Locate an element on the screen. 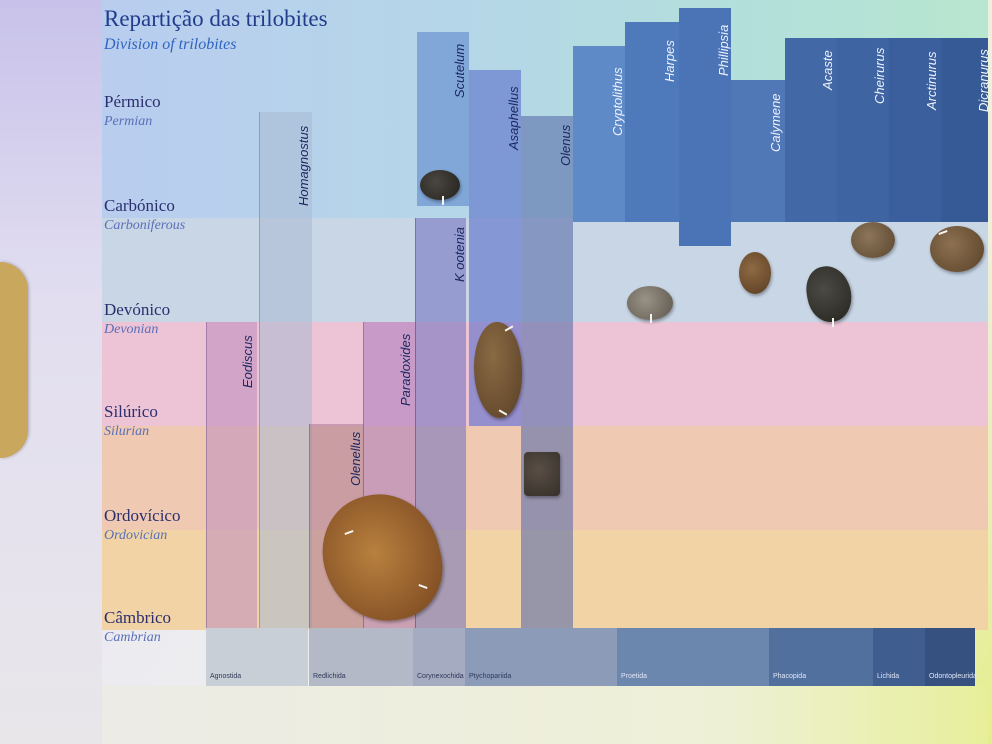 Image resolution: width=992 pixels, height=744 pixels. genus-label-acaste: Acaste is located at coordinates (827, 70).